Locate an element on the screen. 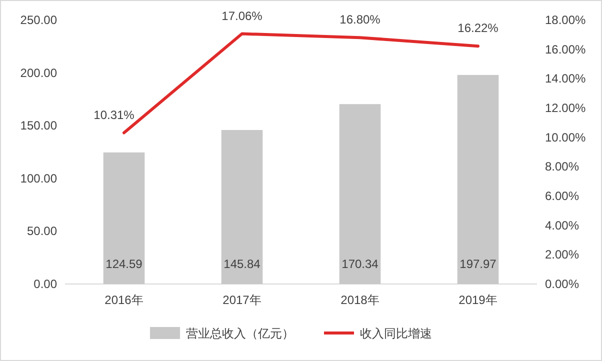 This screenshot has width=602, height=361. data-label: 197.97 is located at coordinates (478, 264).